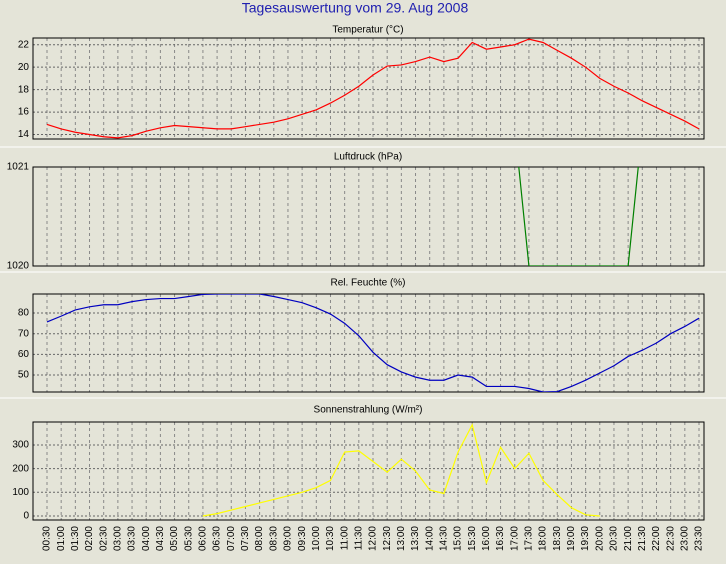 The width and height of the screenshot is (726, 564). I want to click on x-tick-label: 09:30, so click(302, 538).